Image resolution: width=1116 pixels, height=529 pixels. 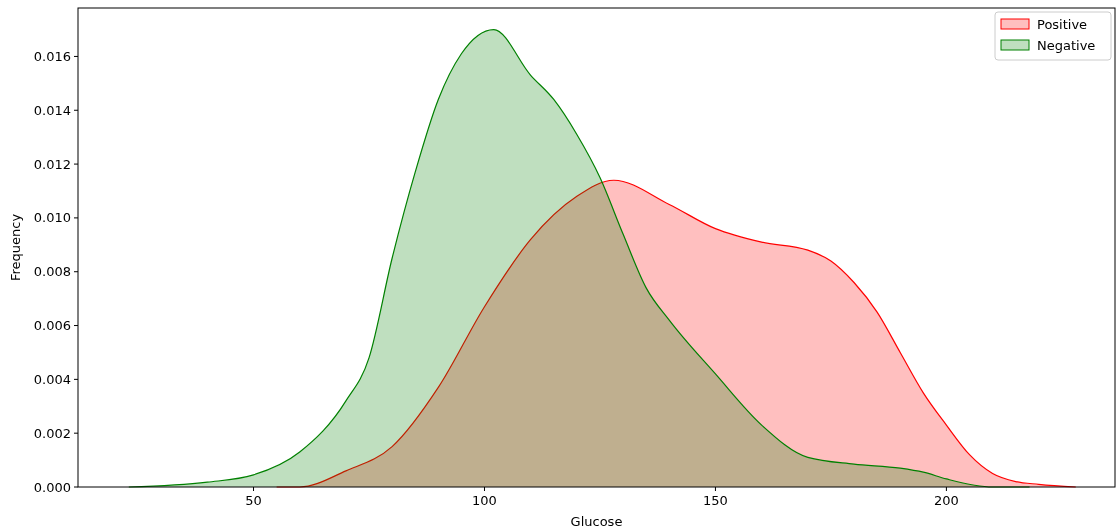 I want to click on x-tick-label: 200, so click(x=946, y=500).